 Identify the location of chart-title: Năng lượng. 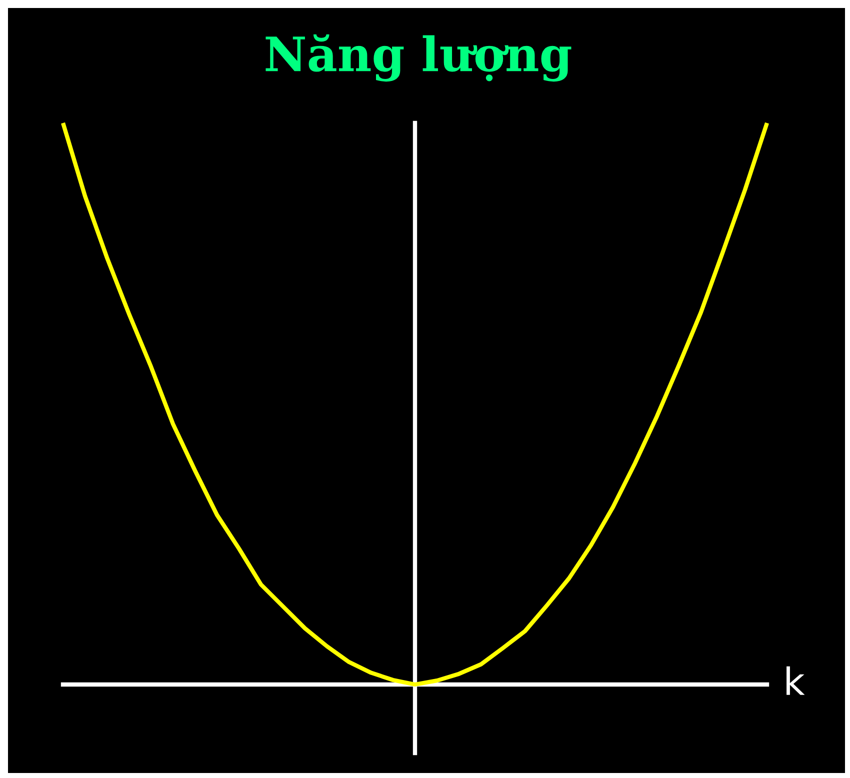
(419, 58).